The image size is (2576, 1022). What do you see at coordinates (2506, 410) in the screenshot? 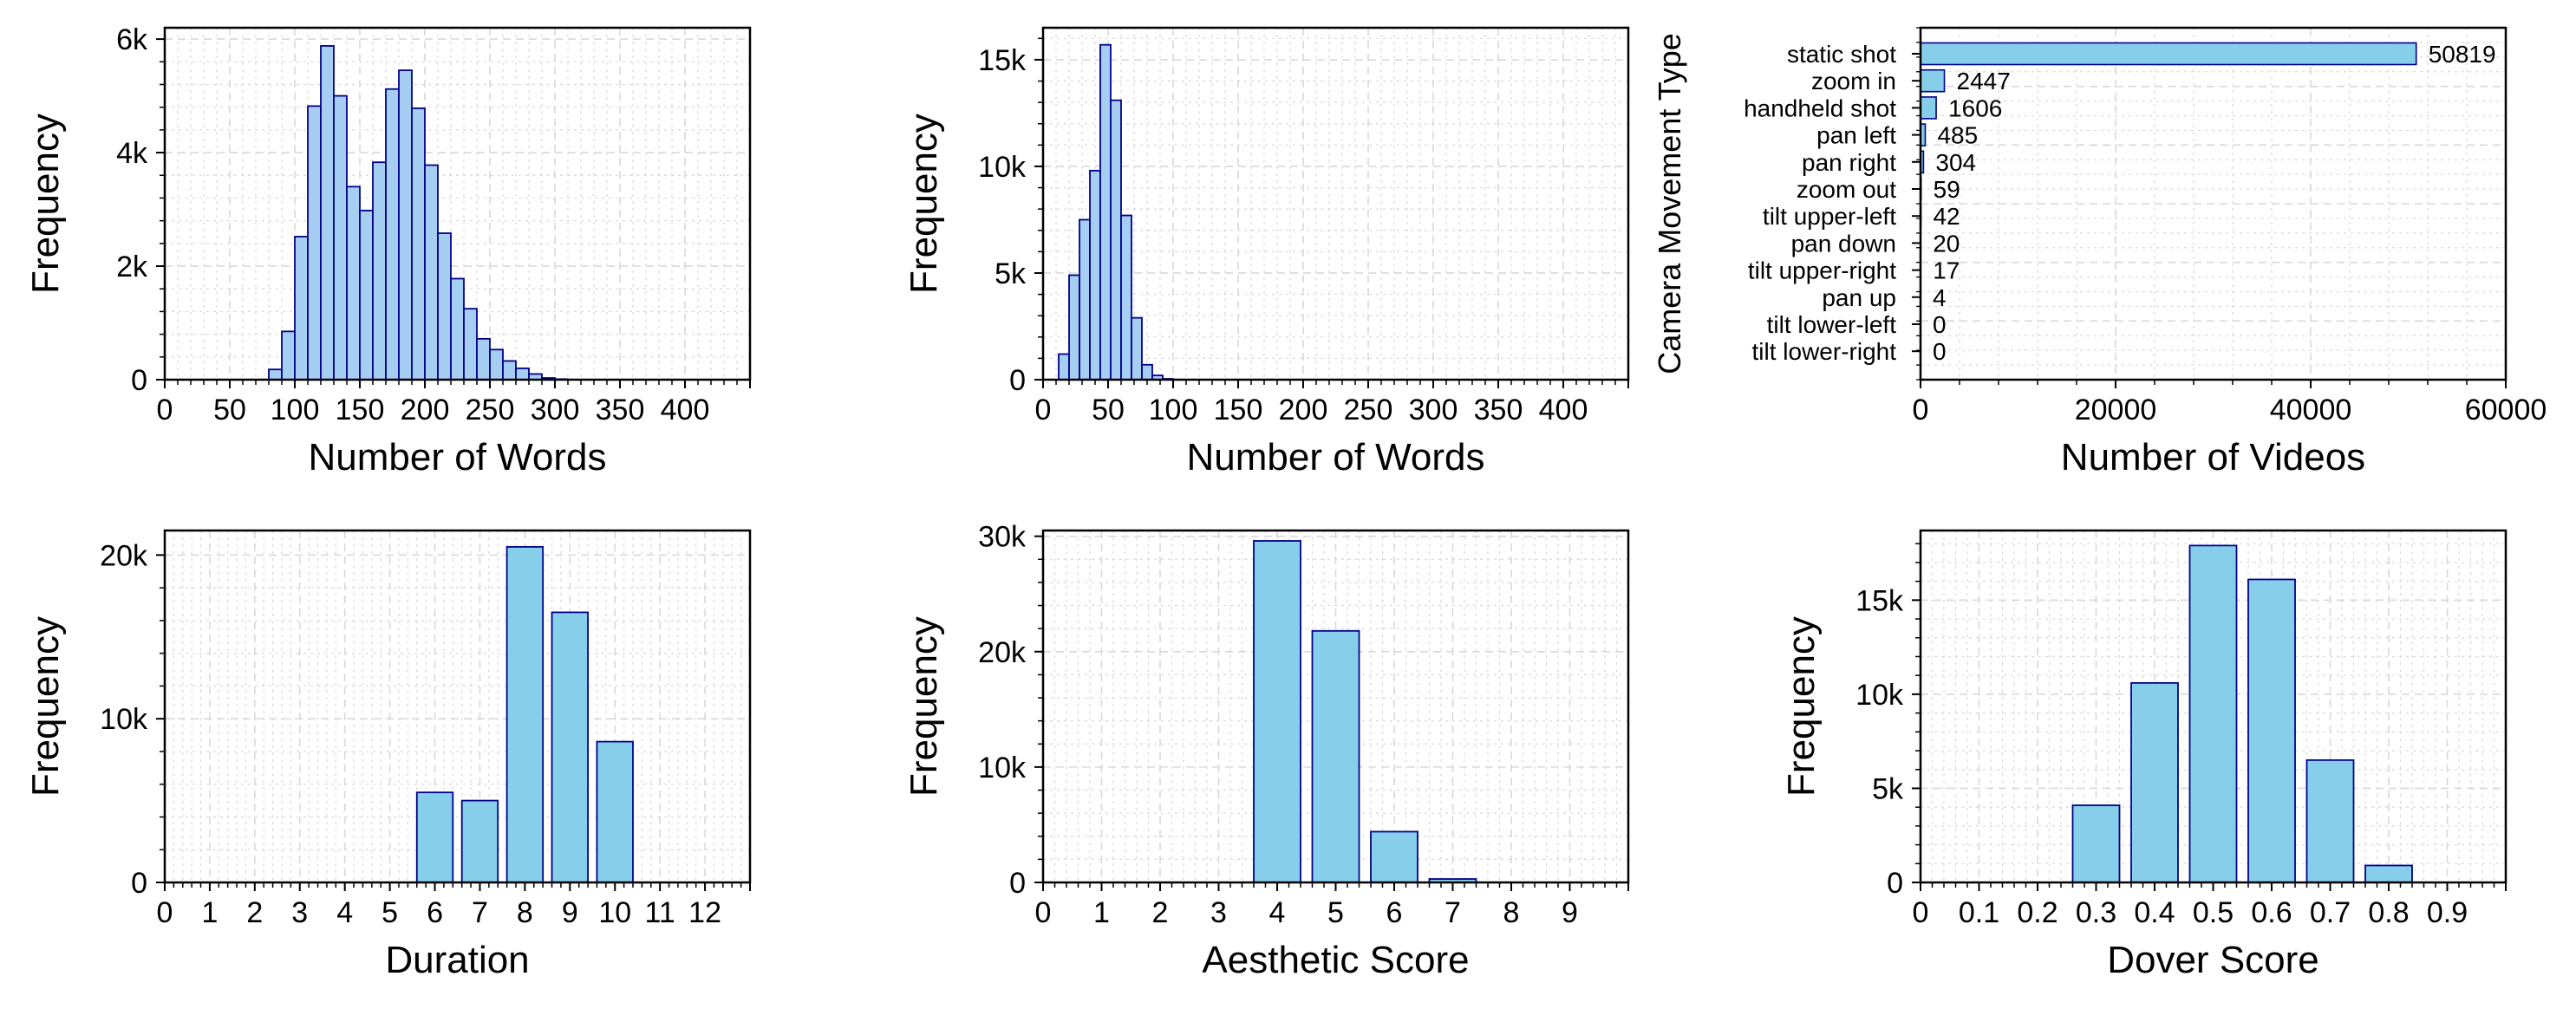
I see `x-tick-label: 60000` at bounding box center [2506, 410].